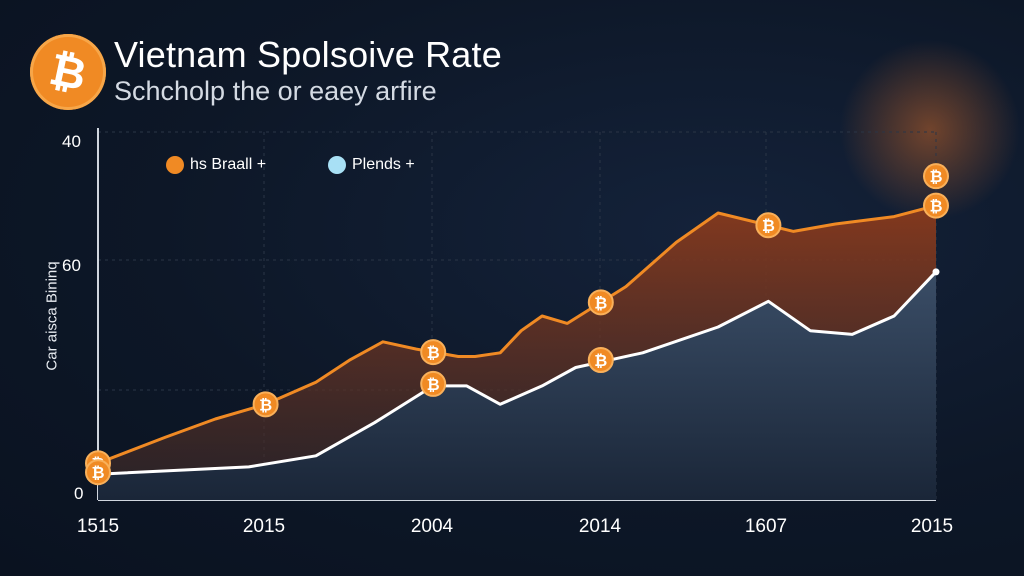 The image size is (1024, 576). Describe the element at coordinates (766, 526) in the screenshot. I see `x-tick-label: 1607` at that location.